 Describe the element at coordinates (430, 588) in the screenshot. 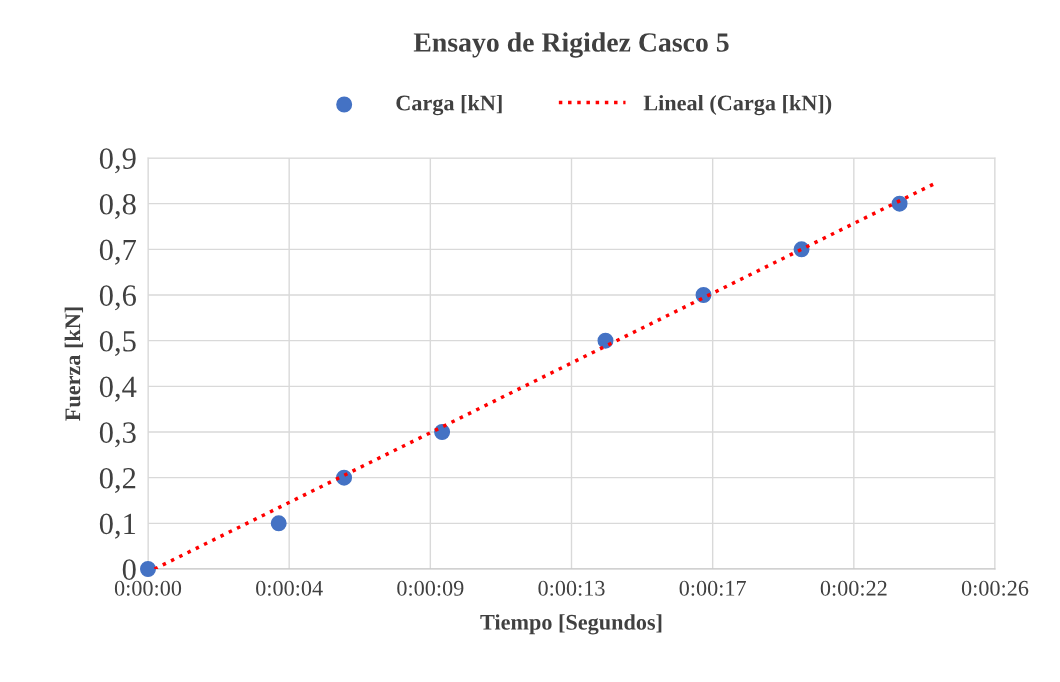

I see `x-tick-label: 0:00:09` at that location.